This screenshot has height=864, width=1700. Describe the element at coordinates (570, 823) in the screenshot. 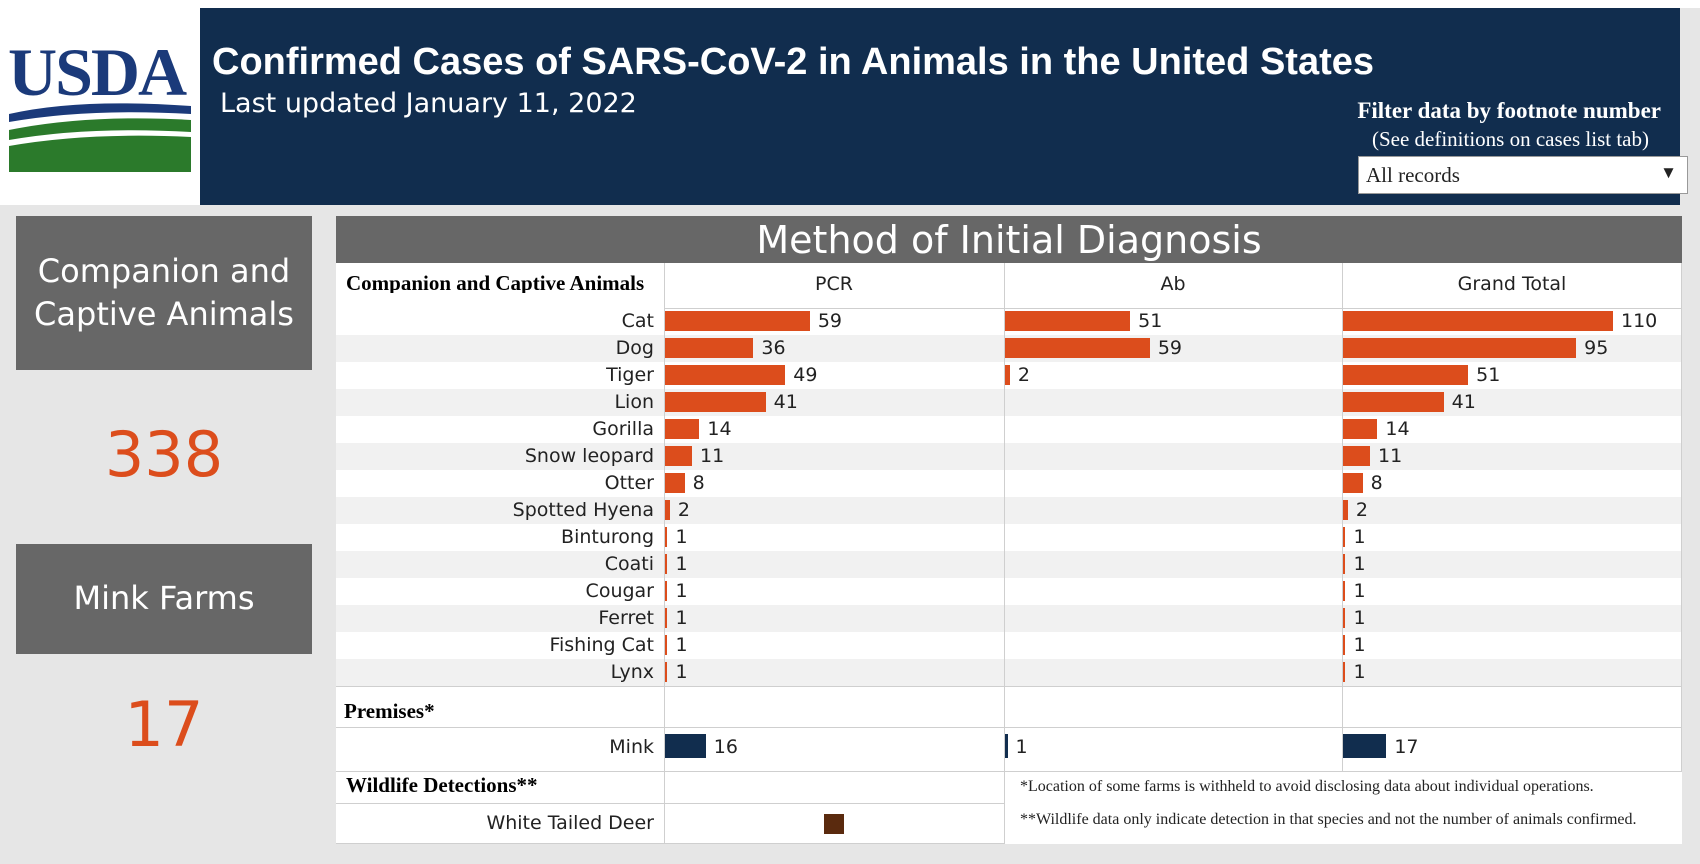

I see `row-label-white-tailed-deer: White Tailed Deer` at that location.